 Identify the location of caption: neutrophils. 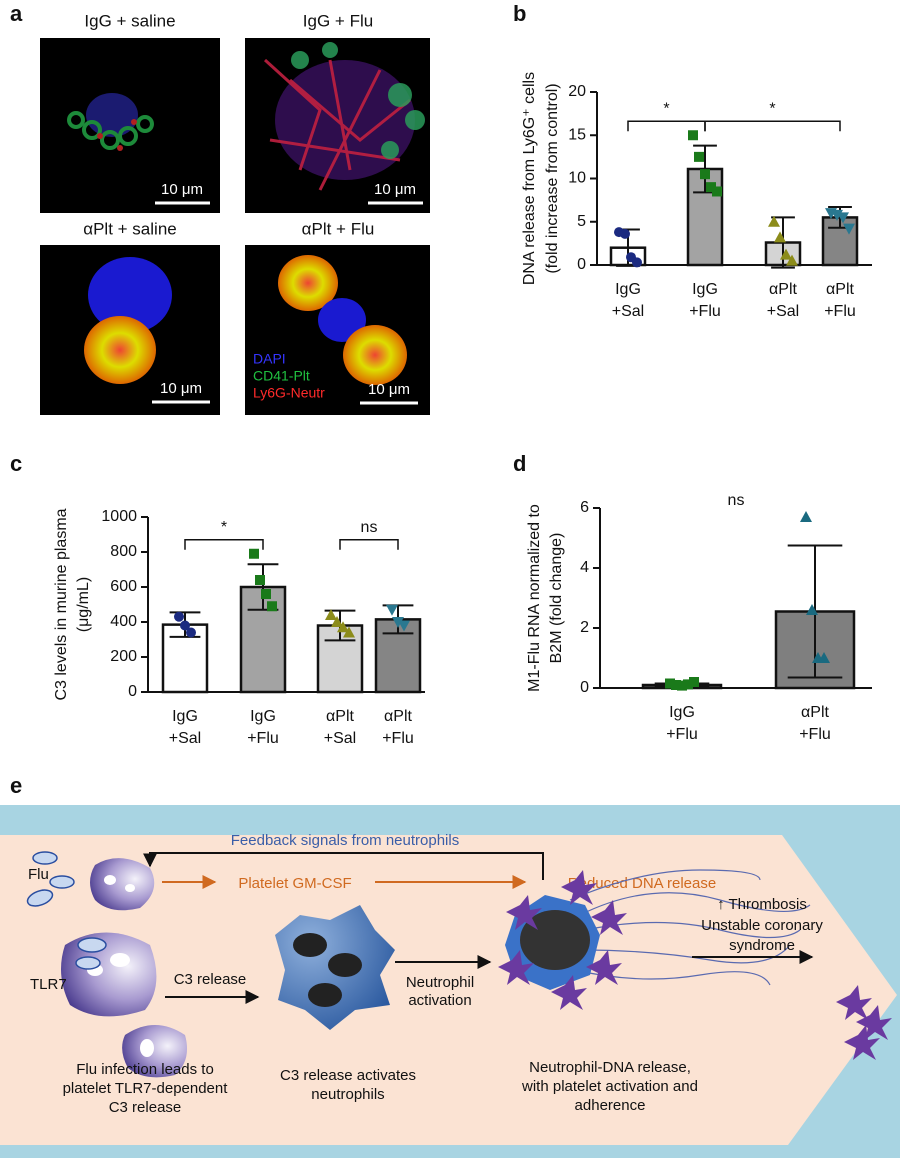
(347, 1094).